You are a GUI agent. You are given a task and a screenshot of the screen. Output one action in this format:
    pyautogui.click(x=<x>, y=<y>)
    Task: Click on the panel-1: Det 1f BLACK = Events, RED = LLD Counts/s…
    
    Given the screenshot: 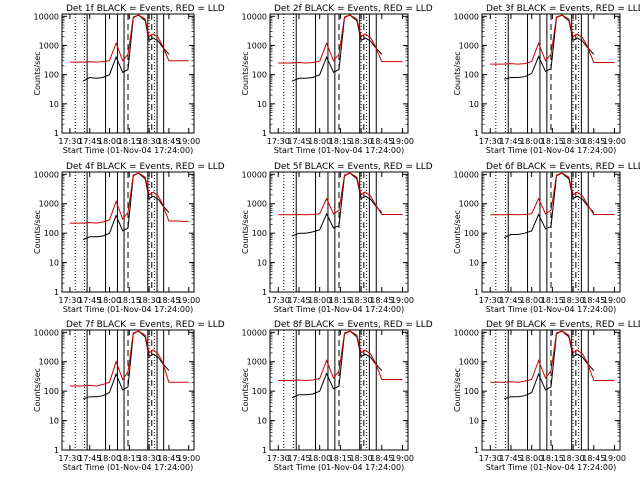 What is the action you would take?
    pyautogui.click(x=129, y=79)
    